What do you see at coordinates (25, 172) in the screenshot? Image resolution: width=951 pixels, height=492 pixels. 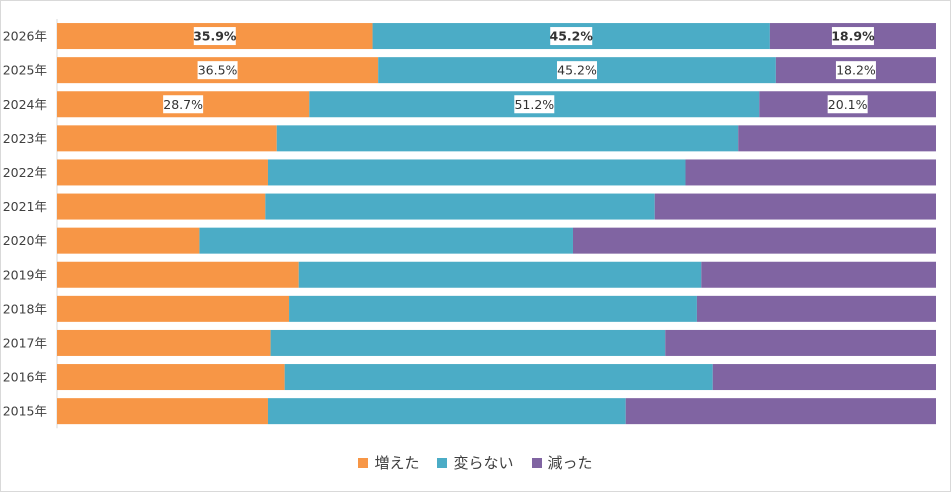 I see `category-tick-label: 2022年` at bounding box center [25, 172].